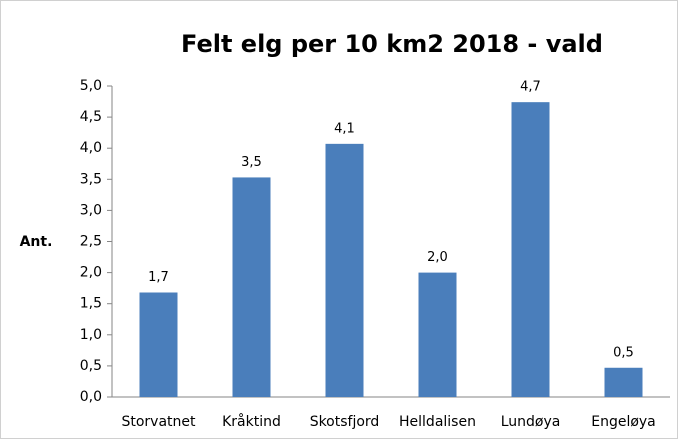 The height and width of the screenshot is (439, 678). Describe the element at coordinates (91, 366) in the screenshot. I see `y-tick-label: 0,5` at that location.